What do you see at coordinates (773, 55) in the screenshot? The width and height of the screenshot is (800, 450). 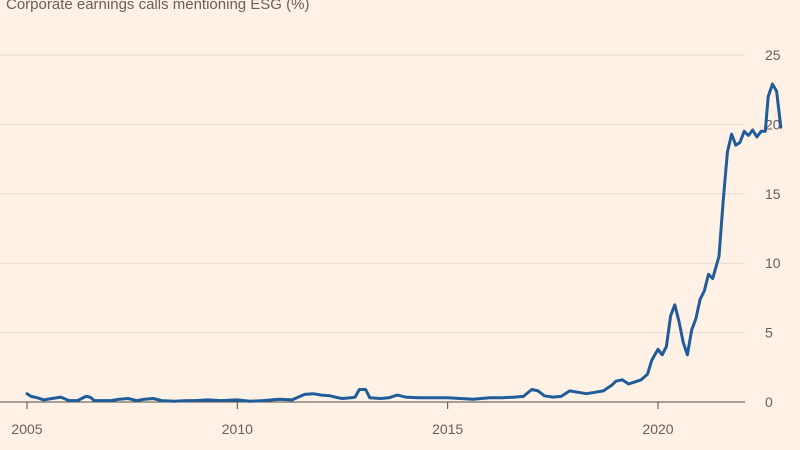 I see `y-tick-label: 25` at bounding box center [773, 55].